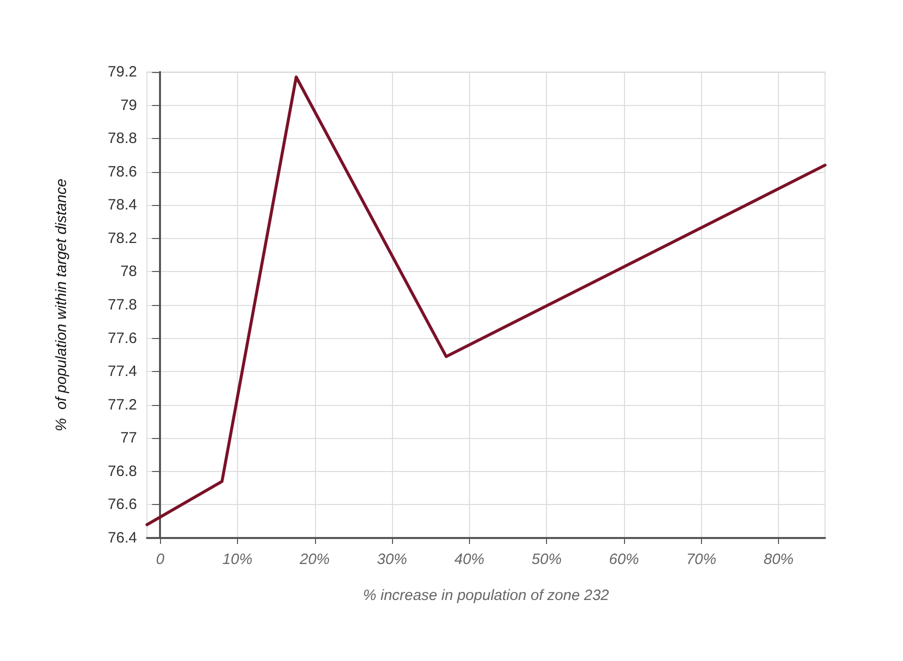  Describe the element at coordinates (122, 305) in the screenshot. I see `y-tick-label: 77.8` at that location.